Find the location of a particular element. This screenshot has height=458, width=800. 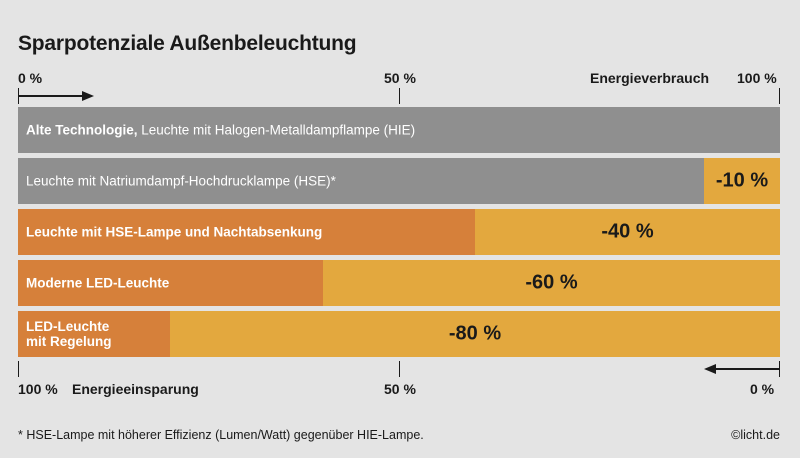

bottom-axis-start-label: 100 % is located at coordinates (38, 389).